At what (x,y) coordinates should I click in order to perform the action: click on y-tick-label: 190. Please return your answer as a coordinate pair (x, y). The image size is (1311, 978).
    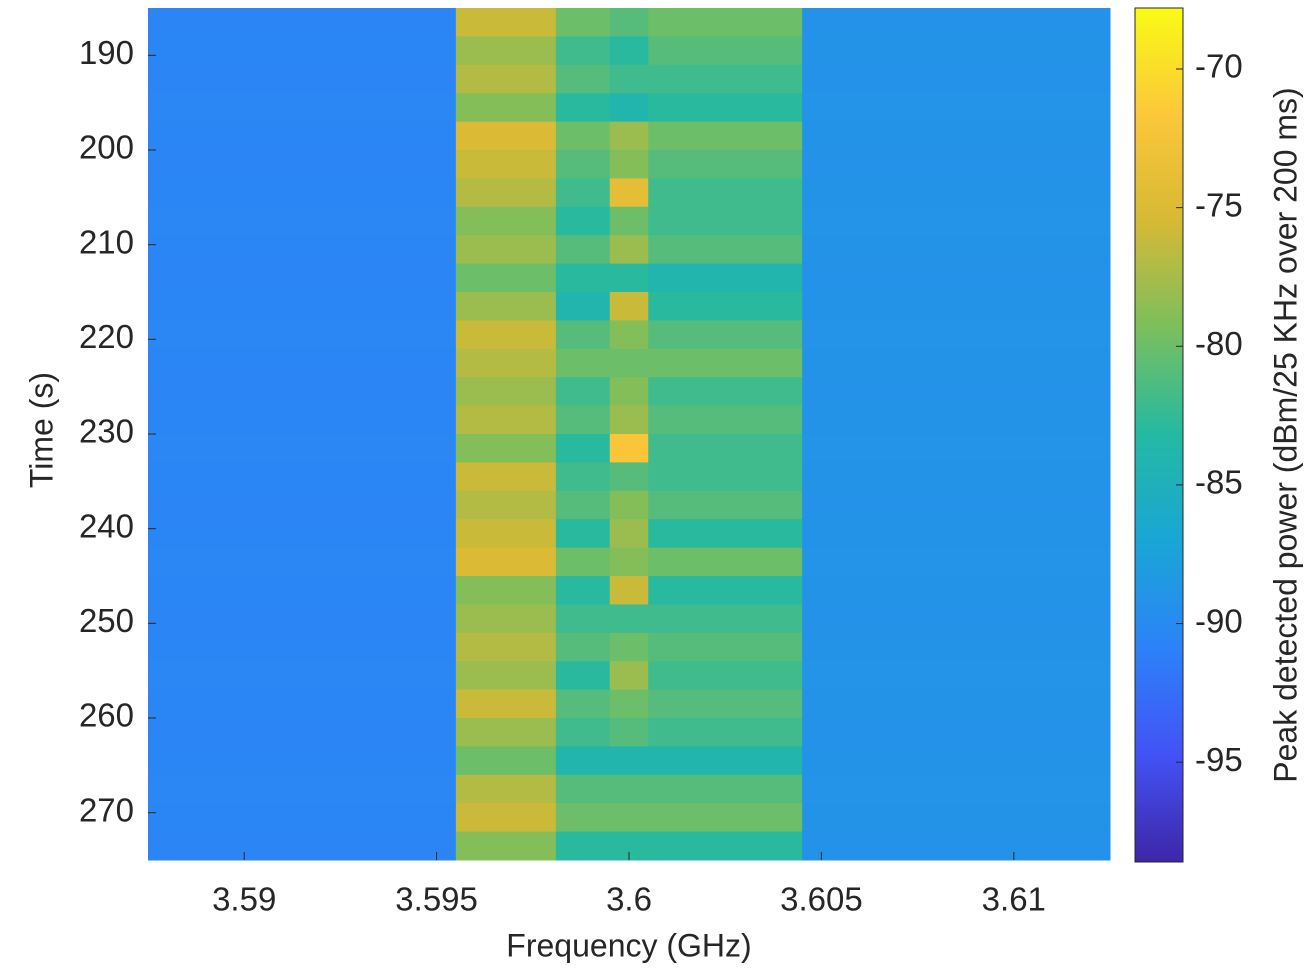
    Looking at the image, I should click on (106, 52).